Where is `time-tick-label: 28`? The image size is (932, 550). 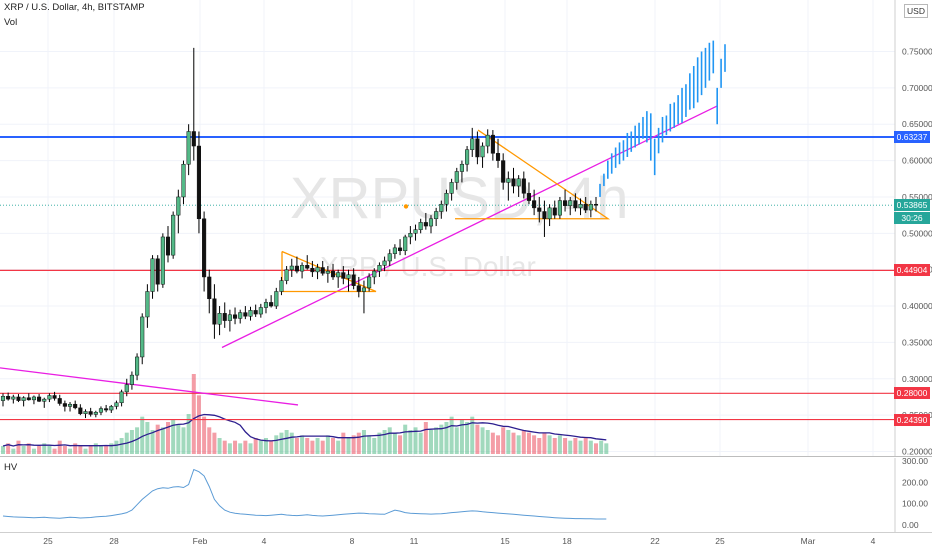
time-tick-label: 28 is located at coordinates (114, 541).